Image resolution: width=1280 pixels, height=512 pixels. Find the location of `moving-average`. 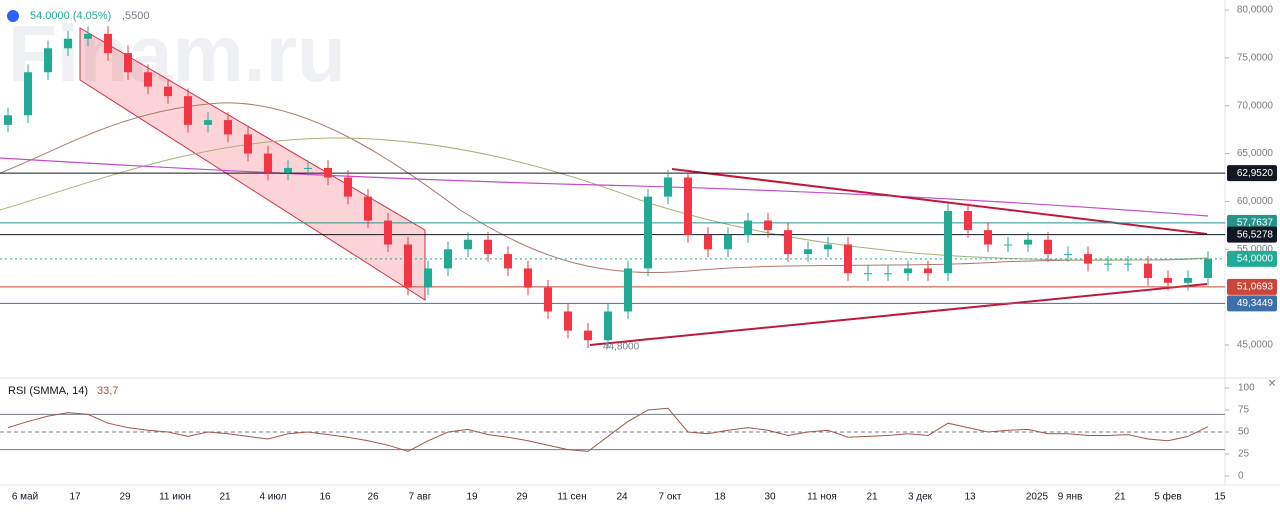

moving-average is located at coordinates (604, 187).